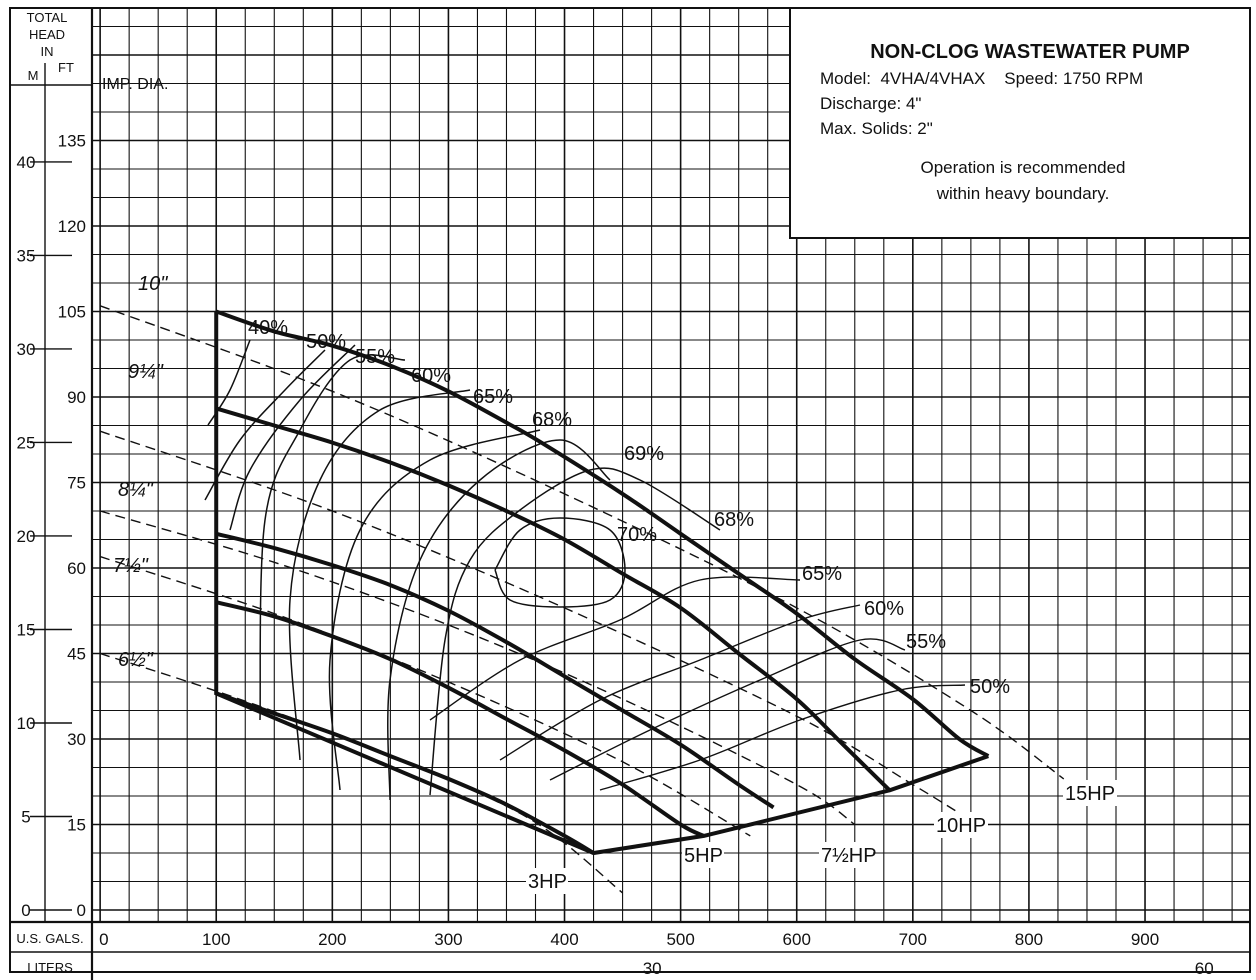 The height and width of the screenshot is (980, 1256). I want to click on hp-label: 15HP, so click(1090, 794).